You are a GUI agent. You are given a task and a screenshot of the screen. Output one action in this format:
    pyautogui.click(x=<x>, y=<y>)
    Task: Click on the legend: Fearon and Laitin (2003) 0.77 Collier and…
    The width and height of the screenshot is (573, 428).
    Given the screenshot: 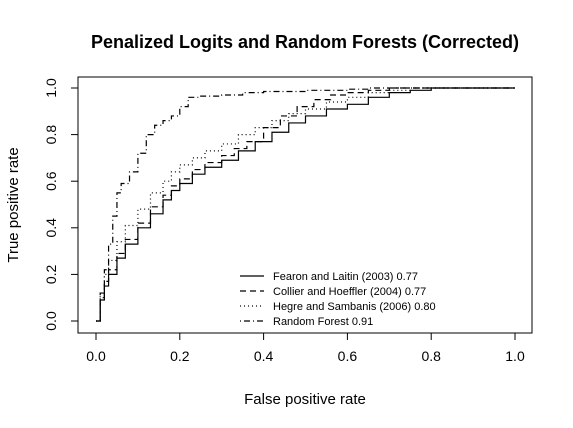 What is the action you would take?
    pyautogui.click(x=338, y=299)
    